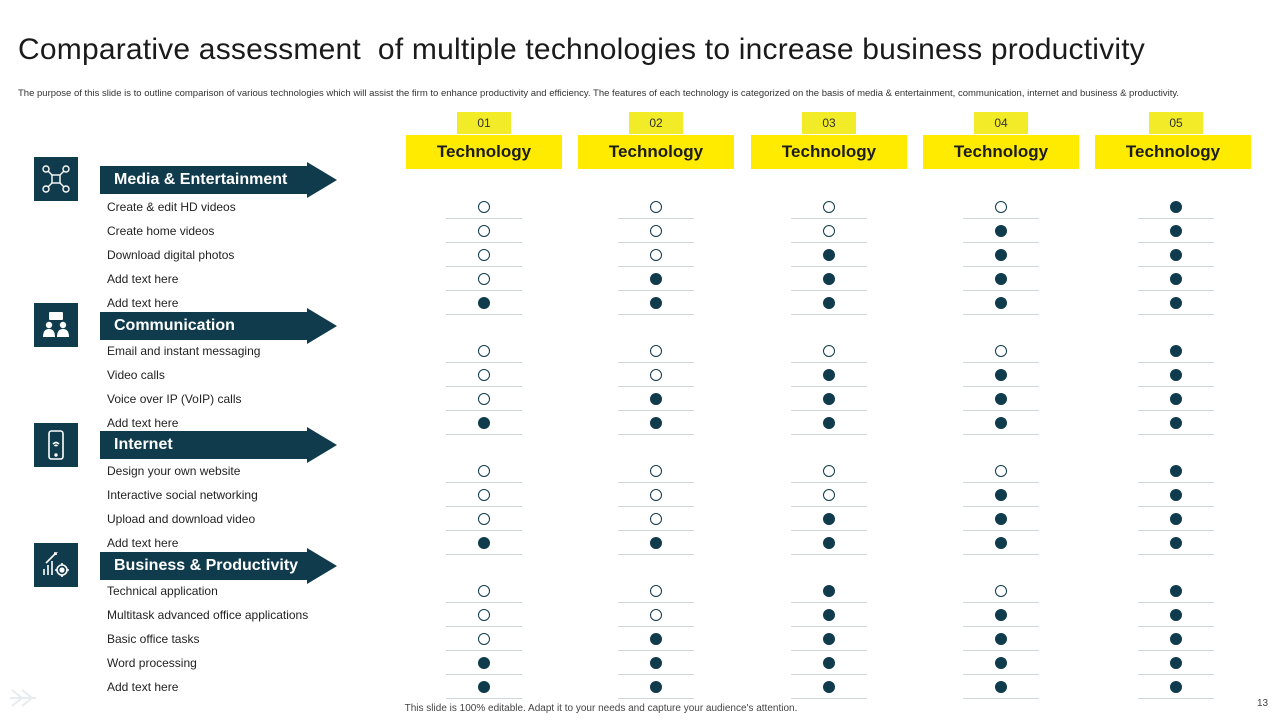 Image resolution: width=1280 pixels, height=721 pixels. I want to click on feature-label: Create & edit HD videos, so click(171, 207).